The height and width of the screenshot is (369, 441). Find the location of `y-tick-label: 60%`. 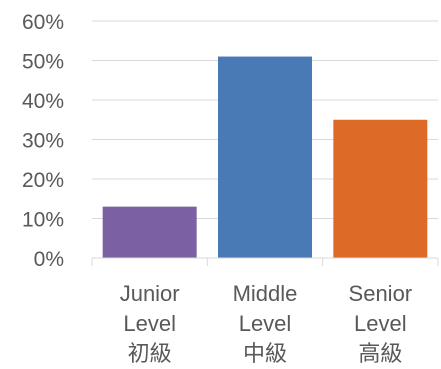

y-tick-label: 60% is located at coordinates (43, 22).